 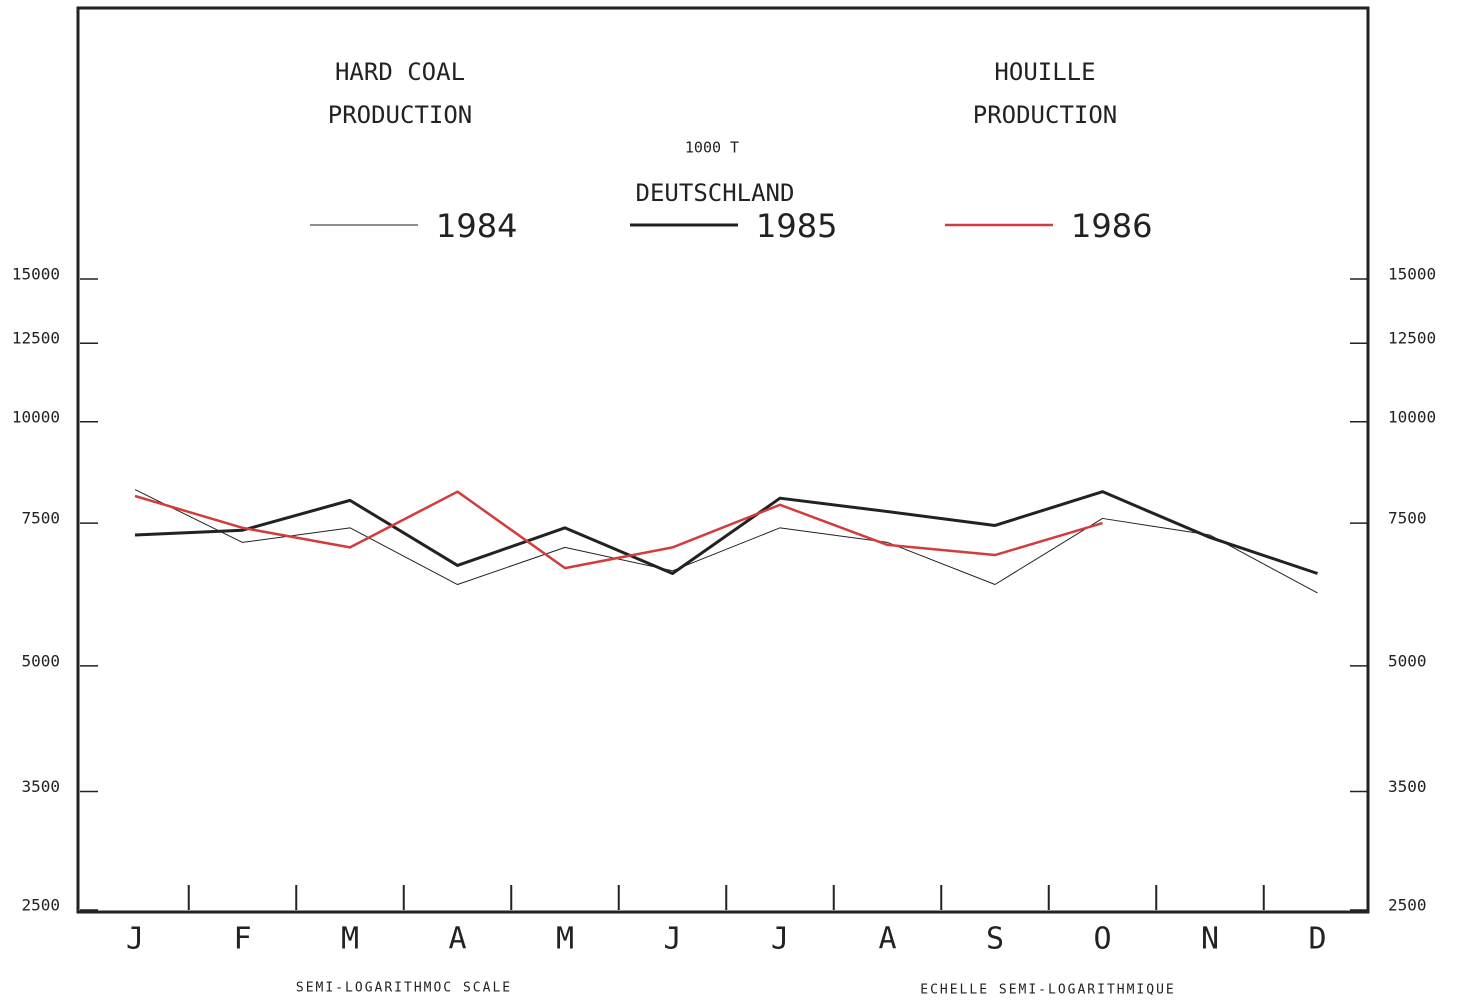 I want to click on y-tick-label-right: 5000, so click(x=1407, y=660).